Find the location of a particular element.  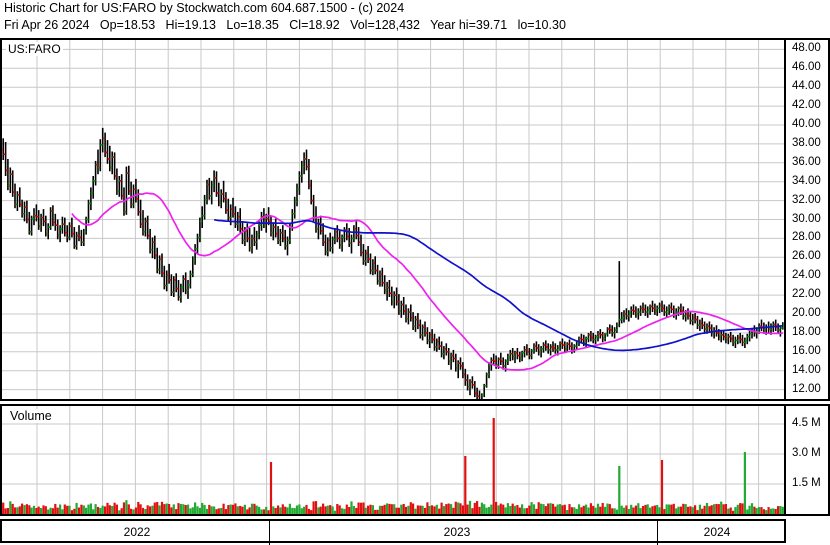

price-tick-label: 46.00 is located at coordinates (806, 67).